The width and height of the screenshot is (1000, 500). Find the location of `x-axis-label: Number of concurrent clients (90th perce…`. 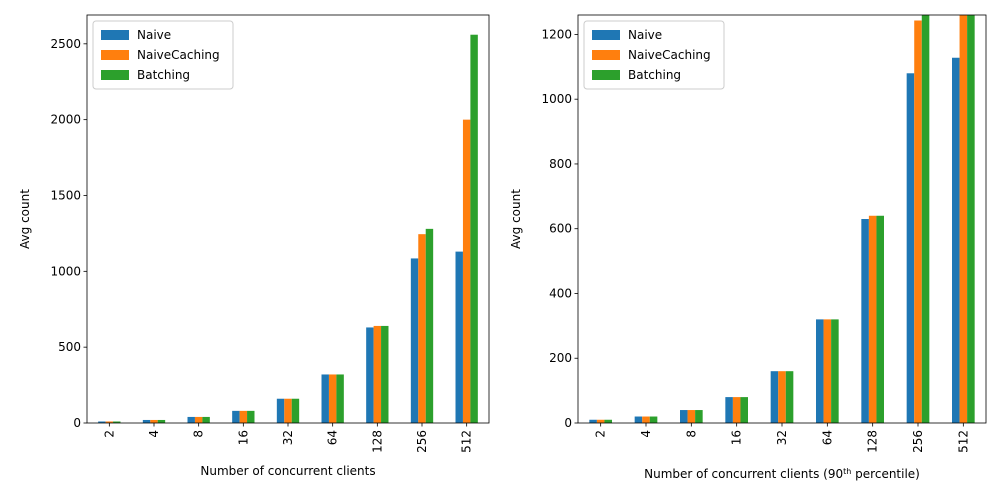

x-axis-label: Number of concurrent clients (90th perce… is located at coordinates (782, 474).